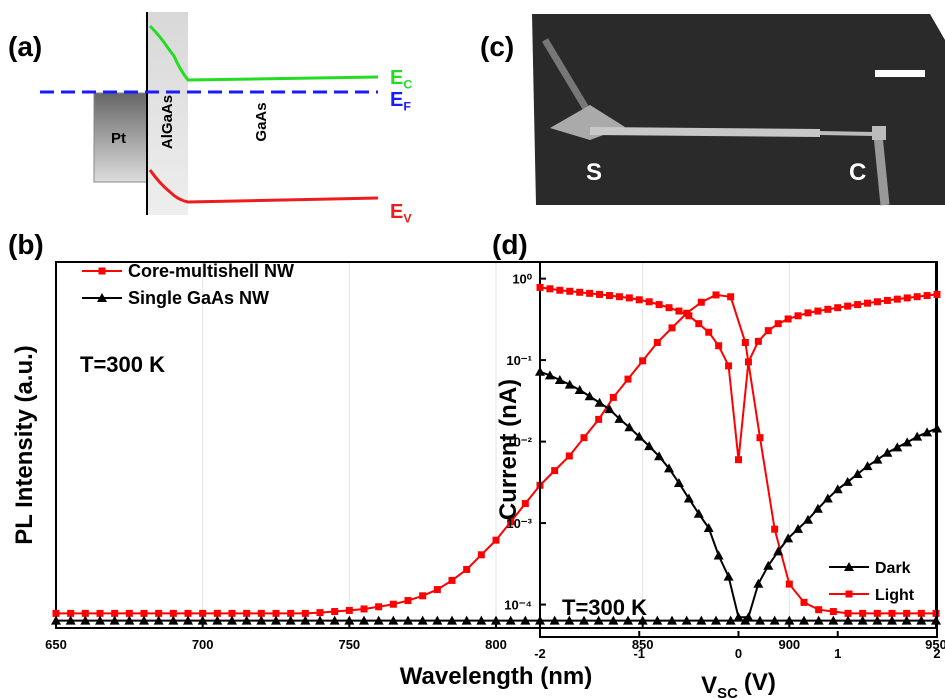 The width and height of the screenshot is (945, 698). I want to click on electrode, so click(881, 170).